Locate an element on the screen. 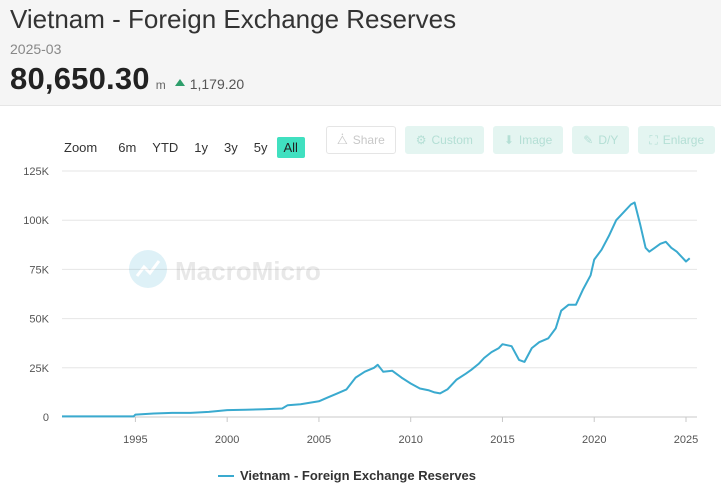  watermark-text: MacroMicro is located at coordinates (248, 271).